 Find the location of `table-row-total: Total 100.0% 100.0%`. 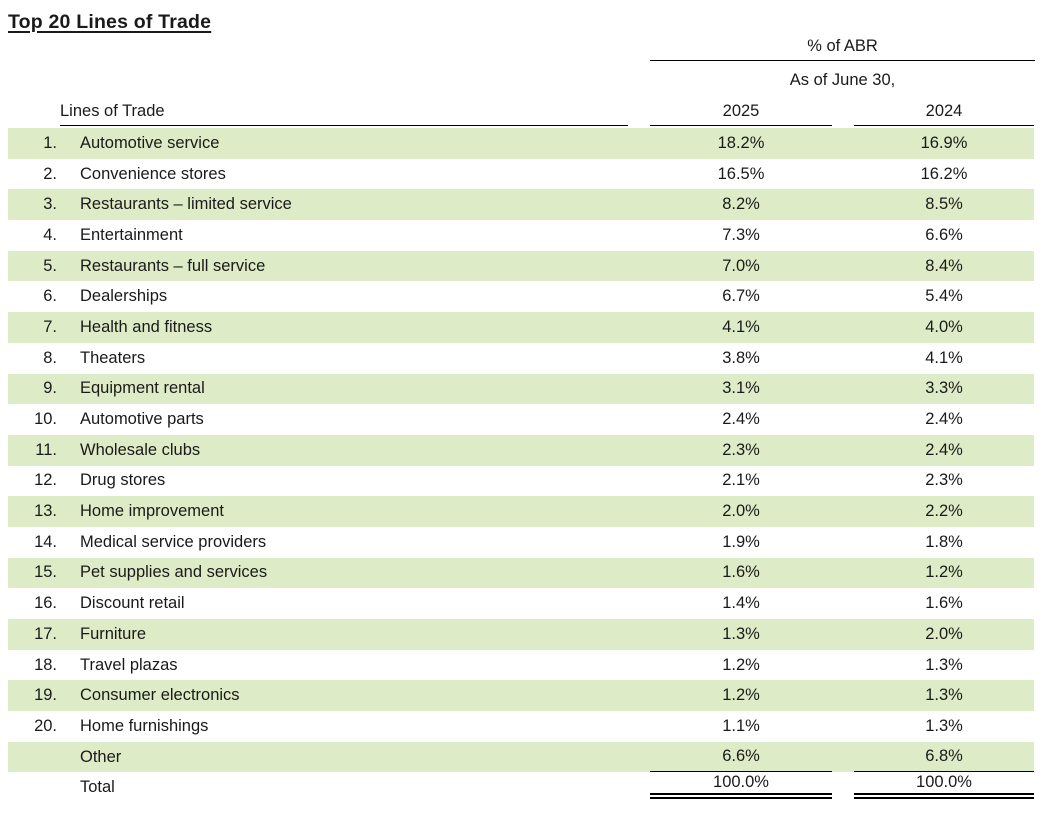

table-row-total: Total 100.0% 100.0% is located at coordinates (521, 787).